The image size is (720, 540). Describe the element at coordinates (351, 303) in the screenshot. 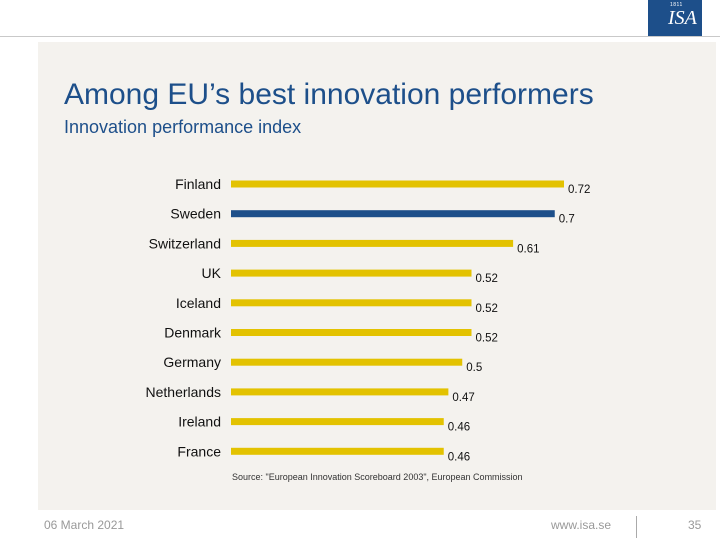

I see `bar-iceland` at that location.